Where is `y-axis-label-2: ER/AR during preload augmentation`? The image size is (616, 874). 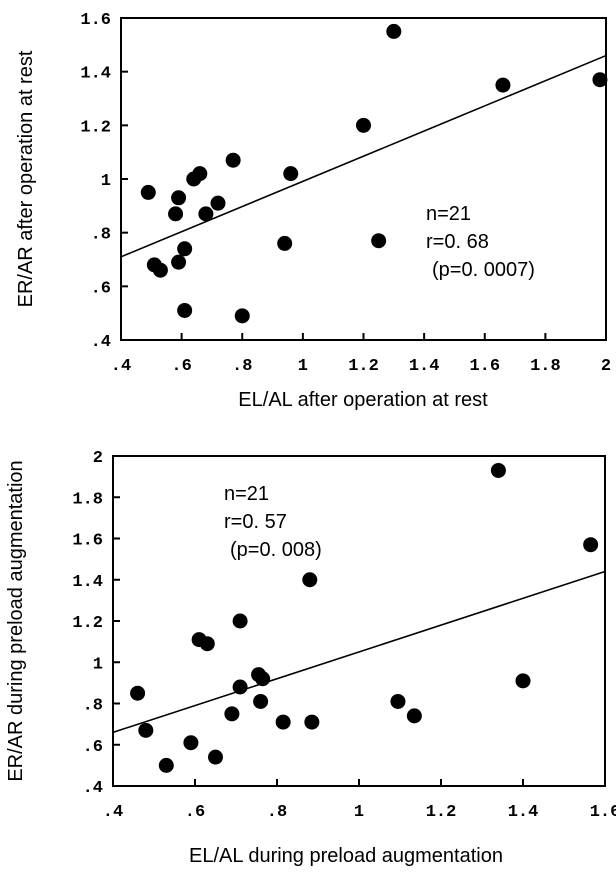
y-axis-label-2: ER/AR during preload augmentation is located at coordinates (16, 620).